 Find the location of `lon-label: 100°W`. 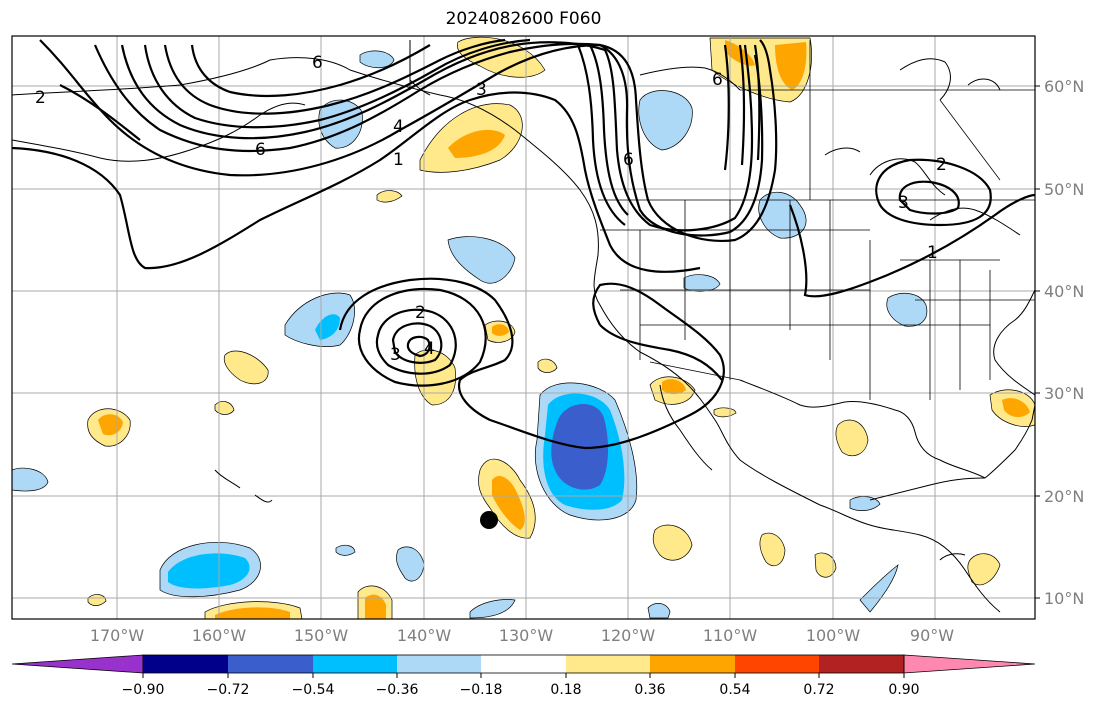

lon-label: 100°W is located at coordinates (833, 635).